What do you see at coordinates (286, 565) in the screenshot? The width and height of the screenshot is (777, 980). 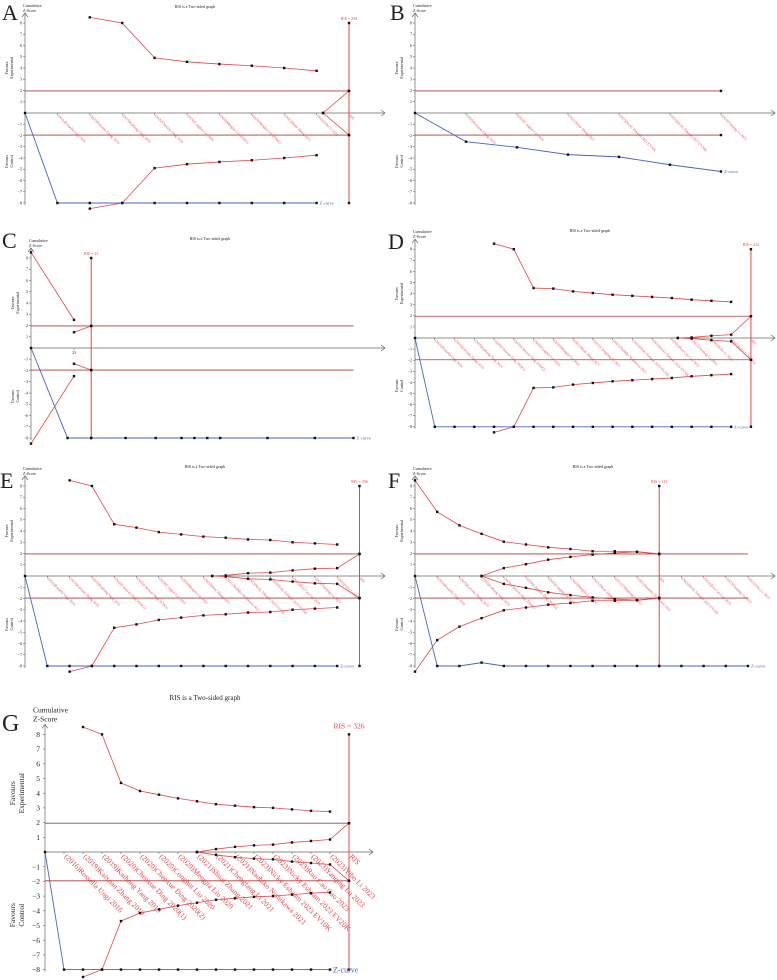 I see `futility-boundary-upper` at bounding box center [286, 565].